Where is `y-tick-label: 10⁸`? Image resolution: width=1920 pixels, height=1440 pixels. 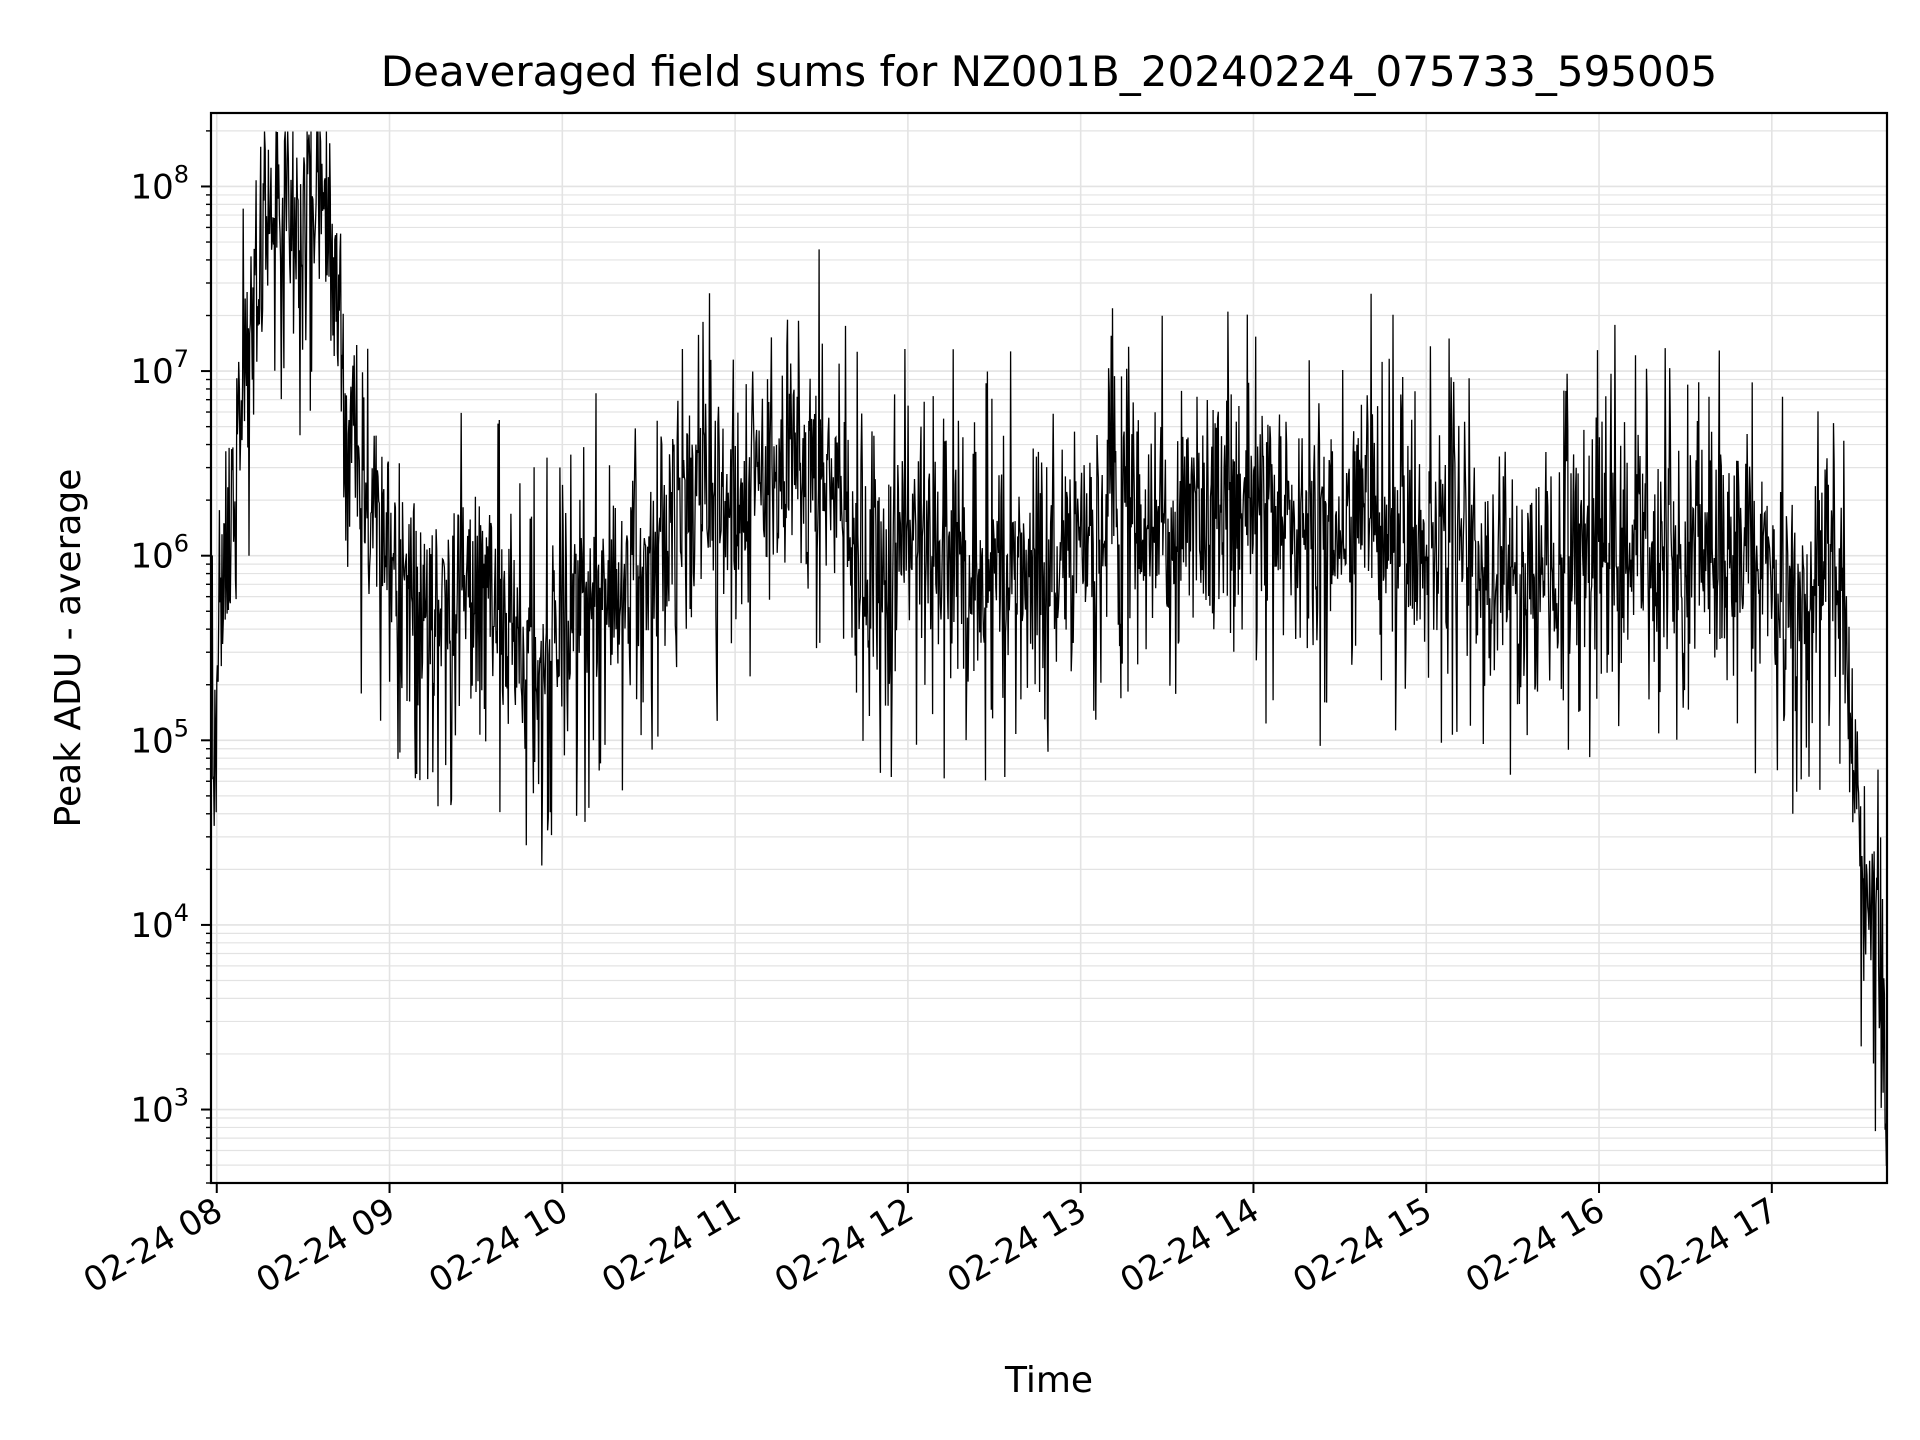 y-tick-label: 10⁸ is located at coordinates (159, 183).